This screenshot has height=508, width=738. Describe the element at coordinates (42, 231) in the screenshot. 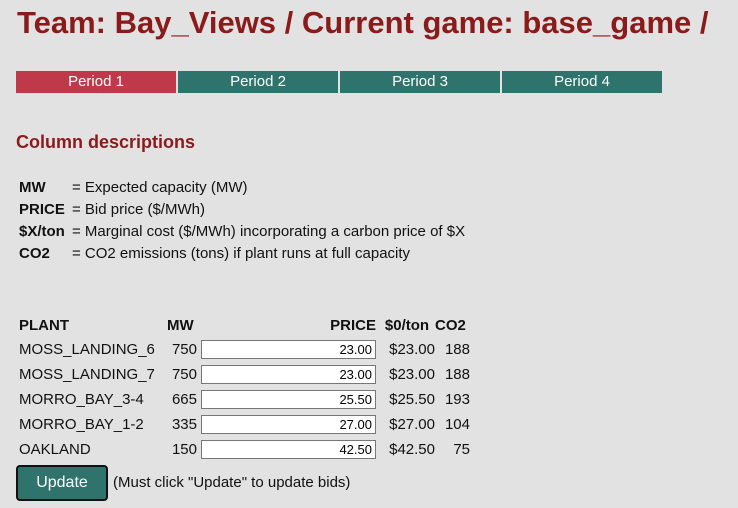

I see `description-key: $X/ton` at that location.